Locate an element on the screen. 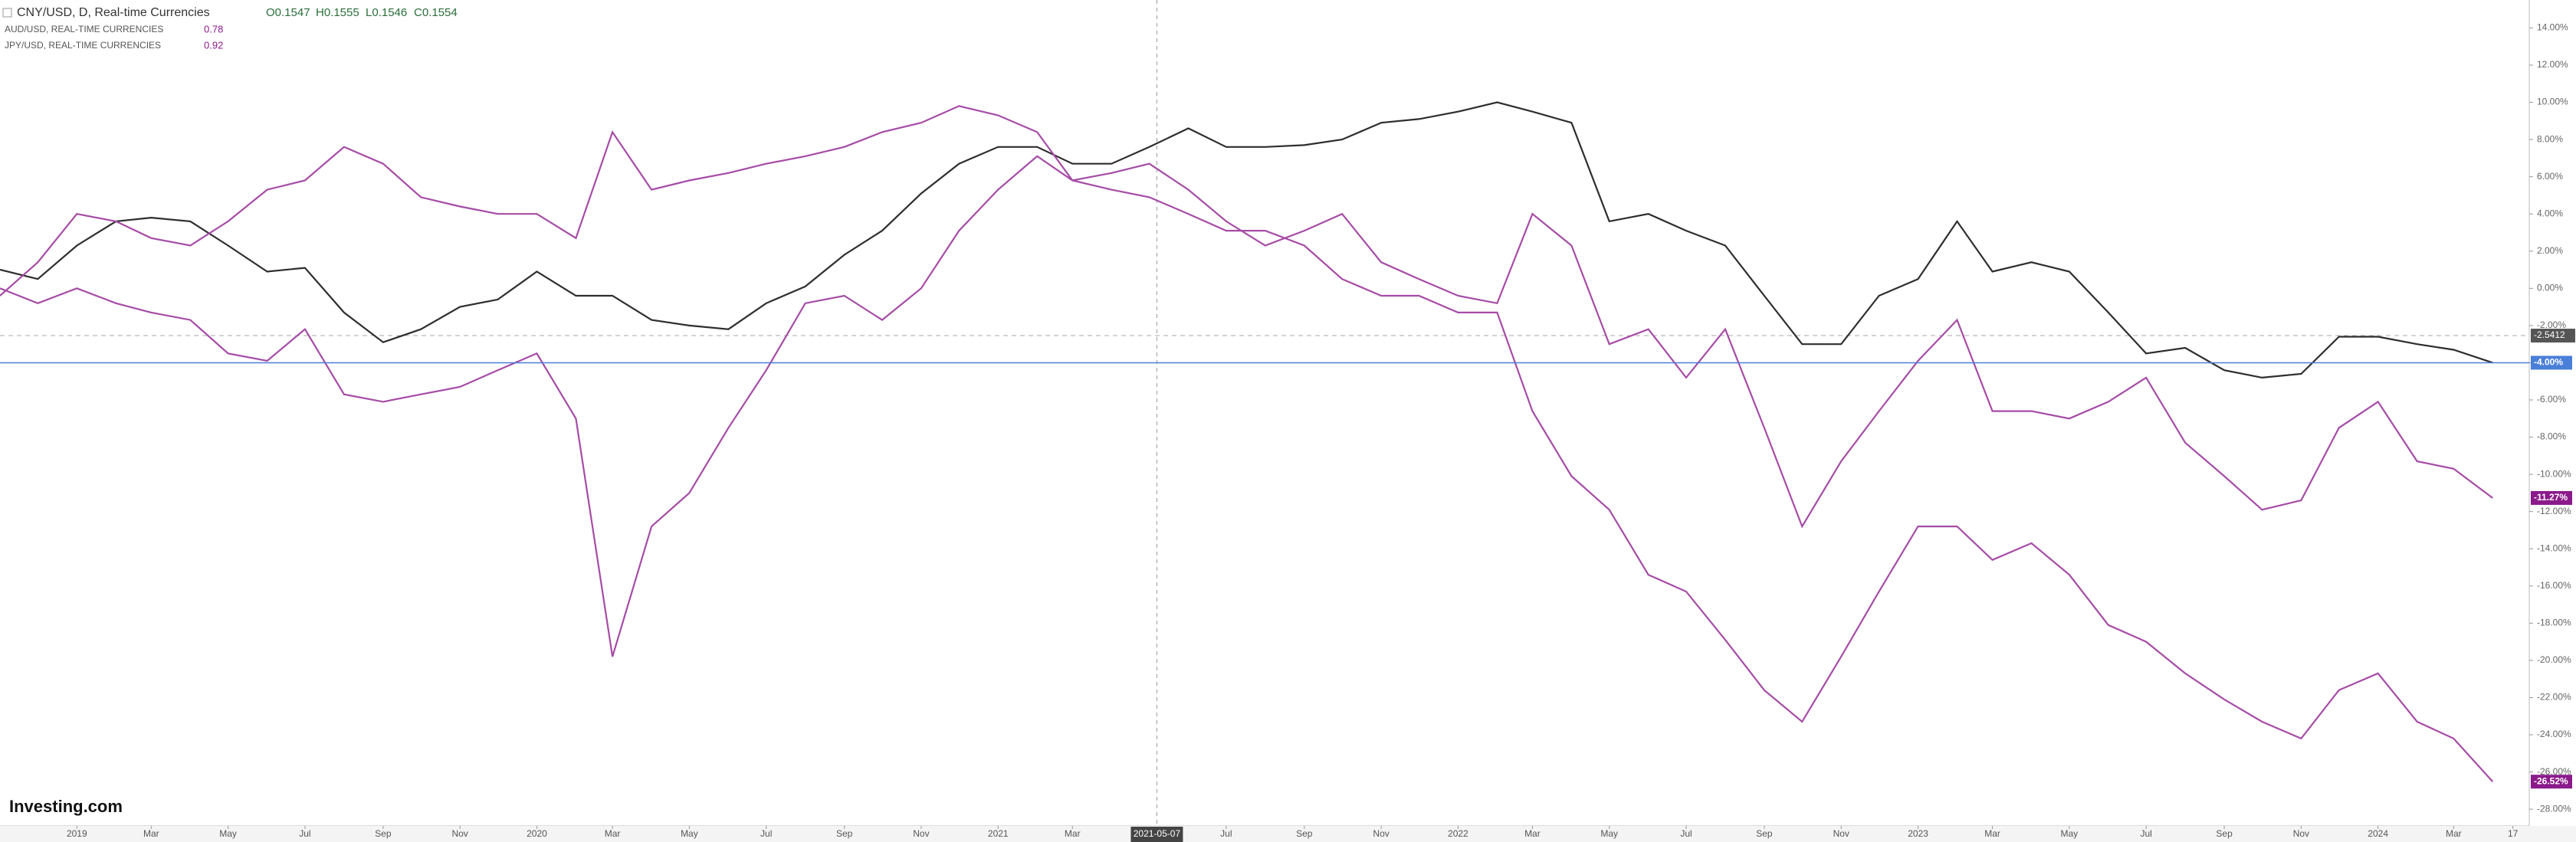  y-tick-label: 2.00% is located at coordinates (2550, 250).